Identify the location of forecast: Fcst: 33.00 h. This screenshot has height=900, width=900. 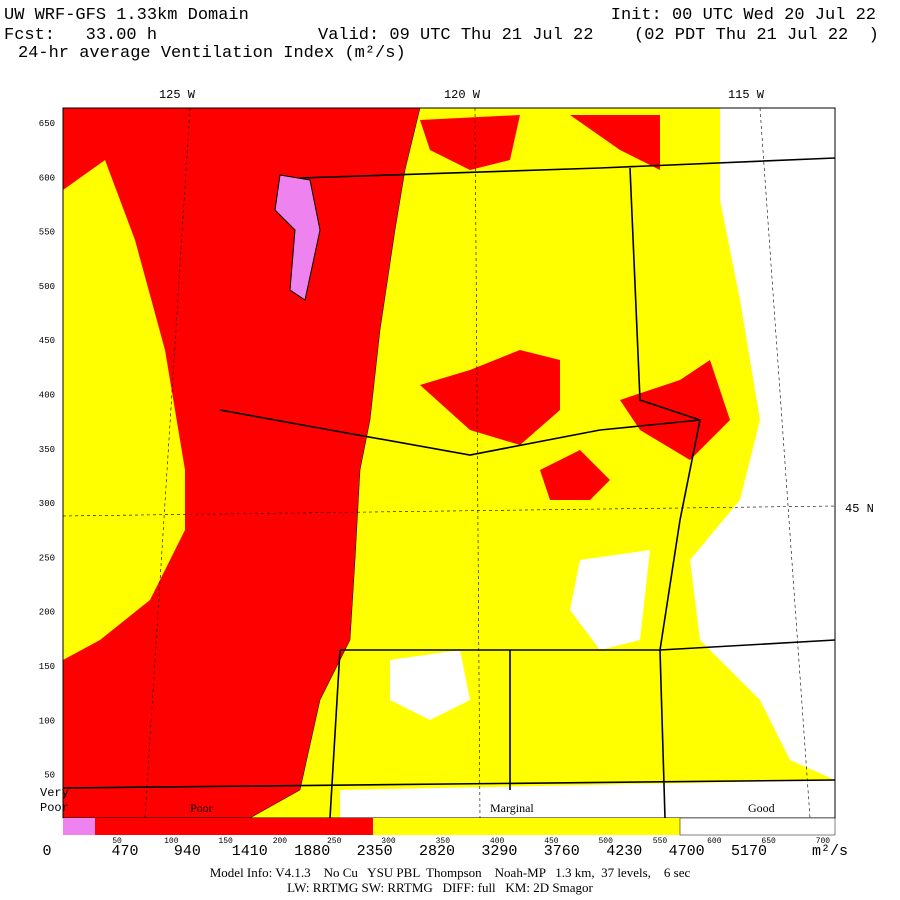
(80, 35).